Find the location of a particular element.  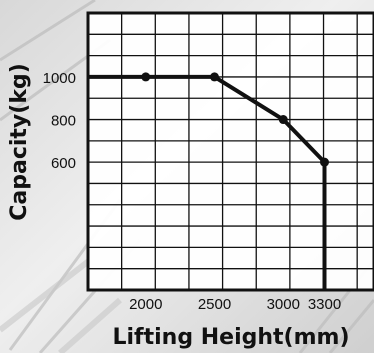

x-tick-label-2500: 2500 is located at coordinates (214, 304).